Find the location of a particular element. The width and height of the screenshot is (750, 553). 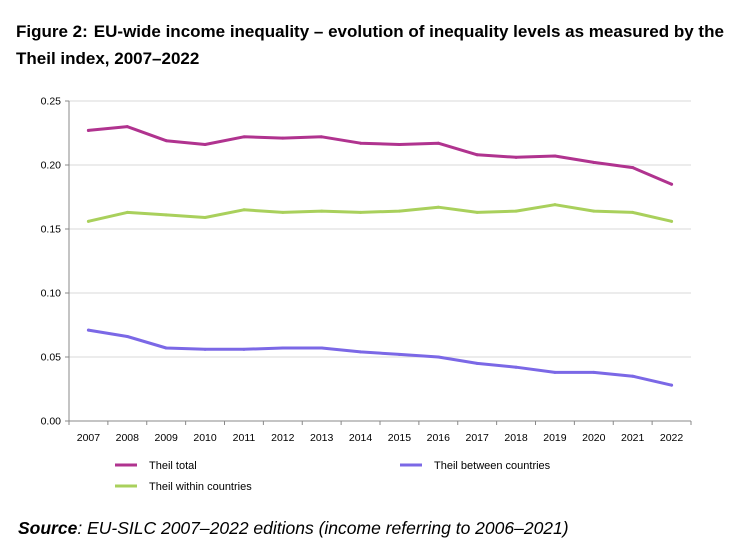

legend-label-theil-between-countries: Theil between countries is located at coordinates (492, 466).